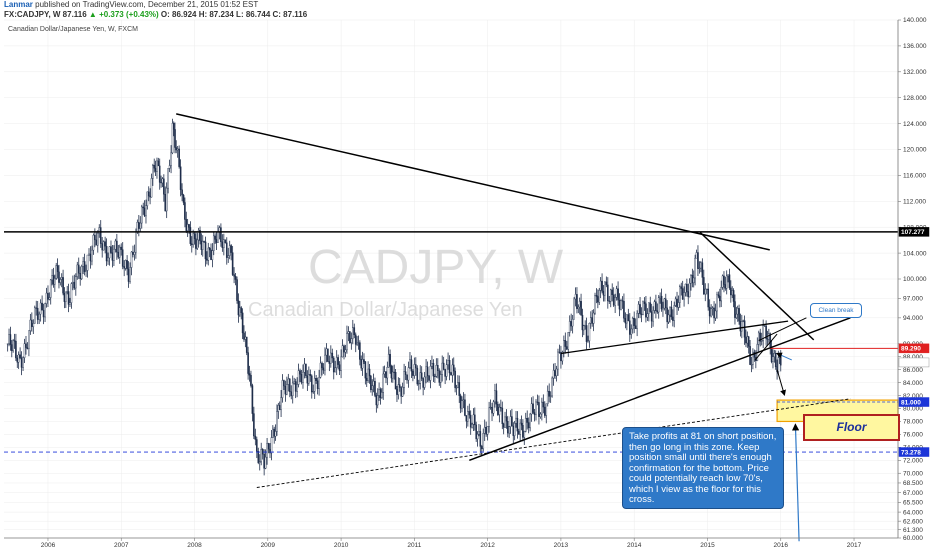 This screenshot has width=932, height=550. What do you see at coordinates (913, 530) in the screenshot?
I see `y-tick-label: 61.300` at bounding box center [913, 530].